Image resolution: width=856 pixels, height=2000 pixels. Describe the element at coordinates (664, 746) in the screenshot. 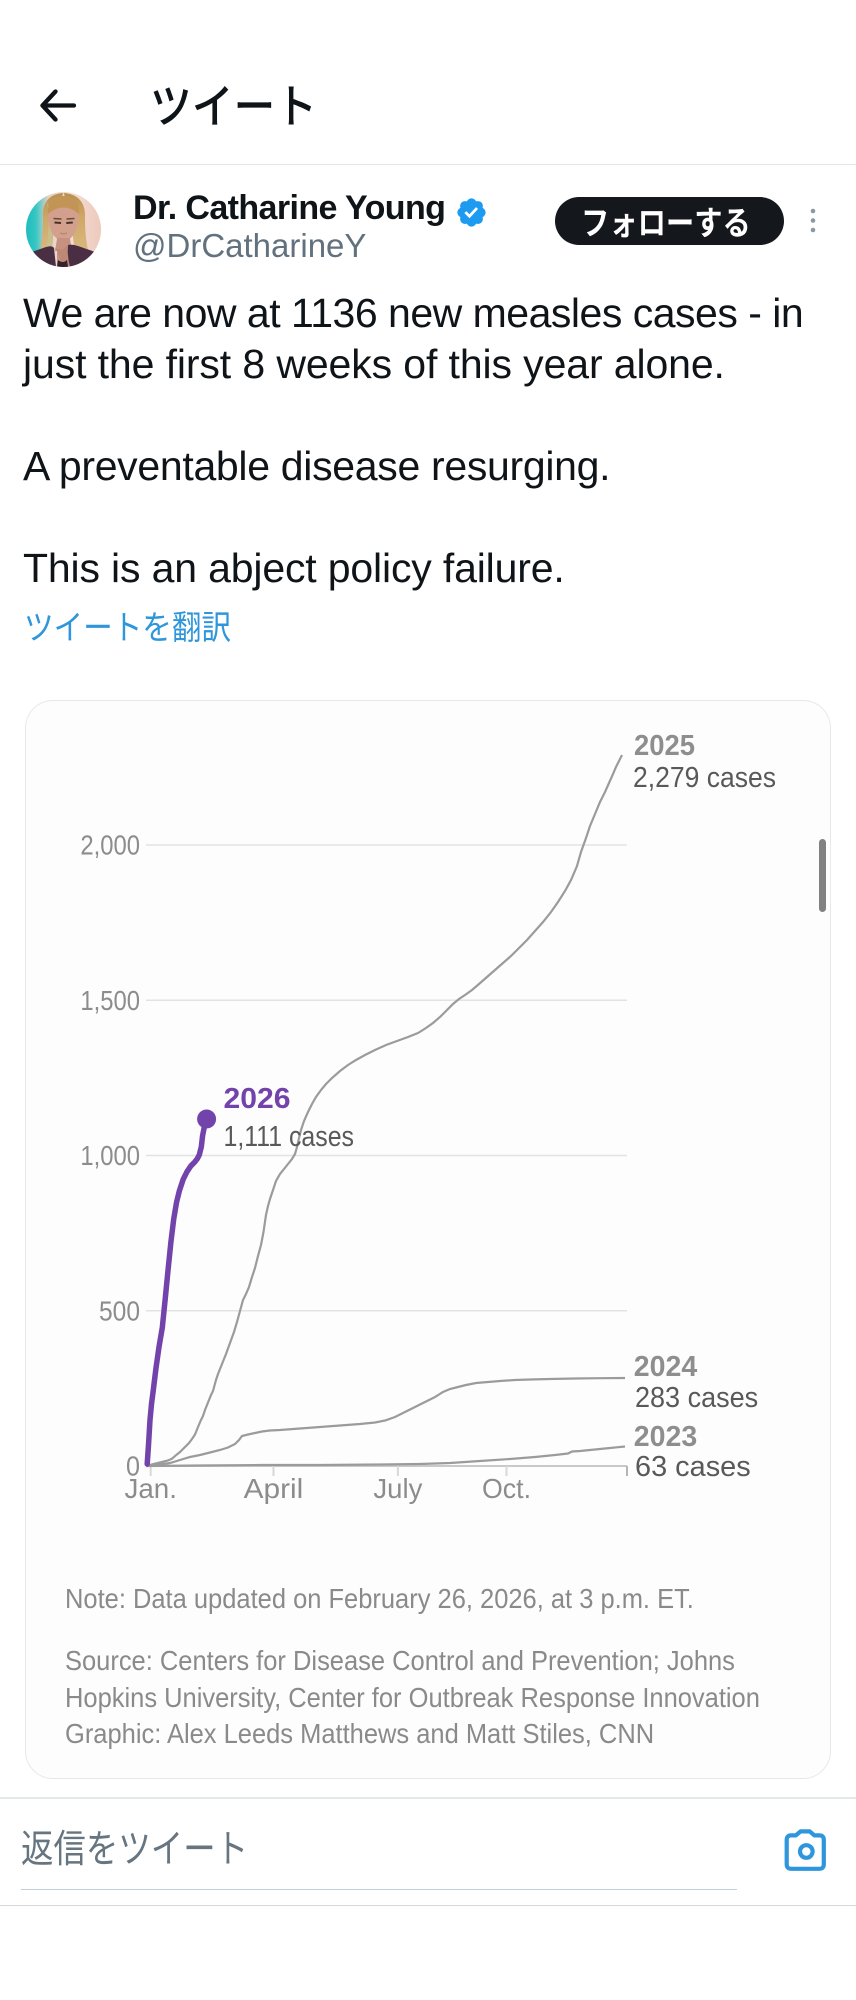

I see `svg-text: 2025` at that location.